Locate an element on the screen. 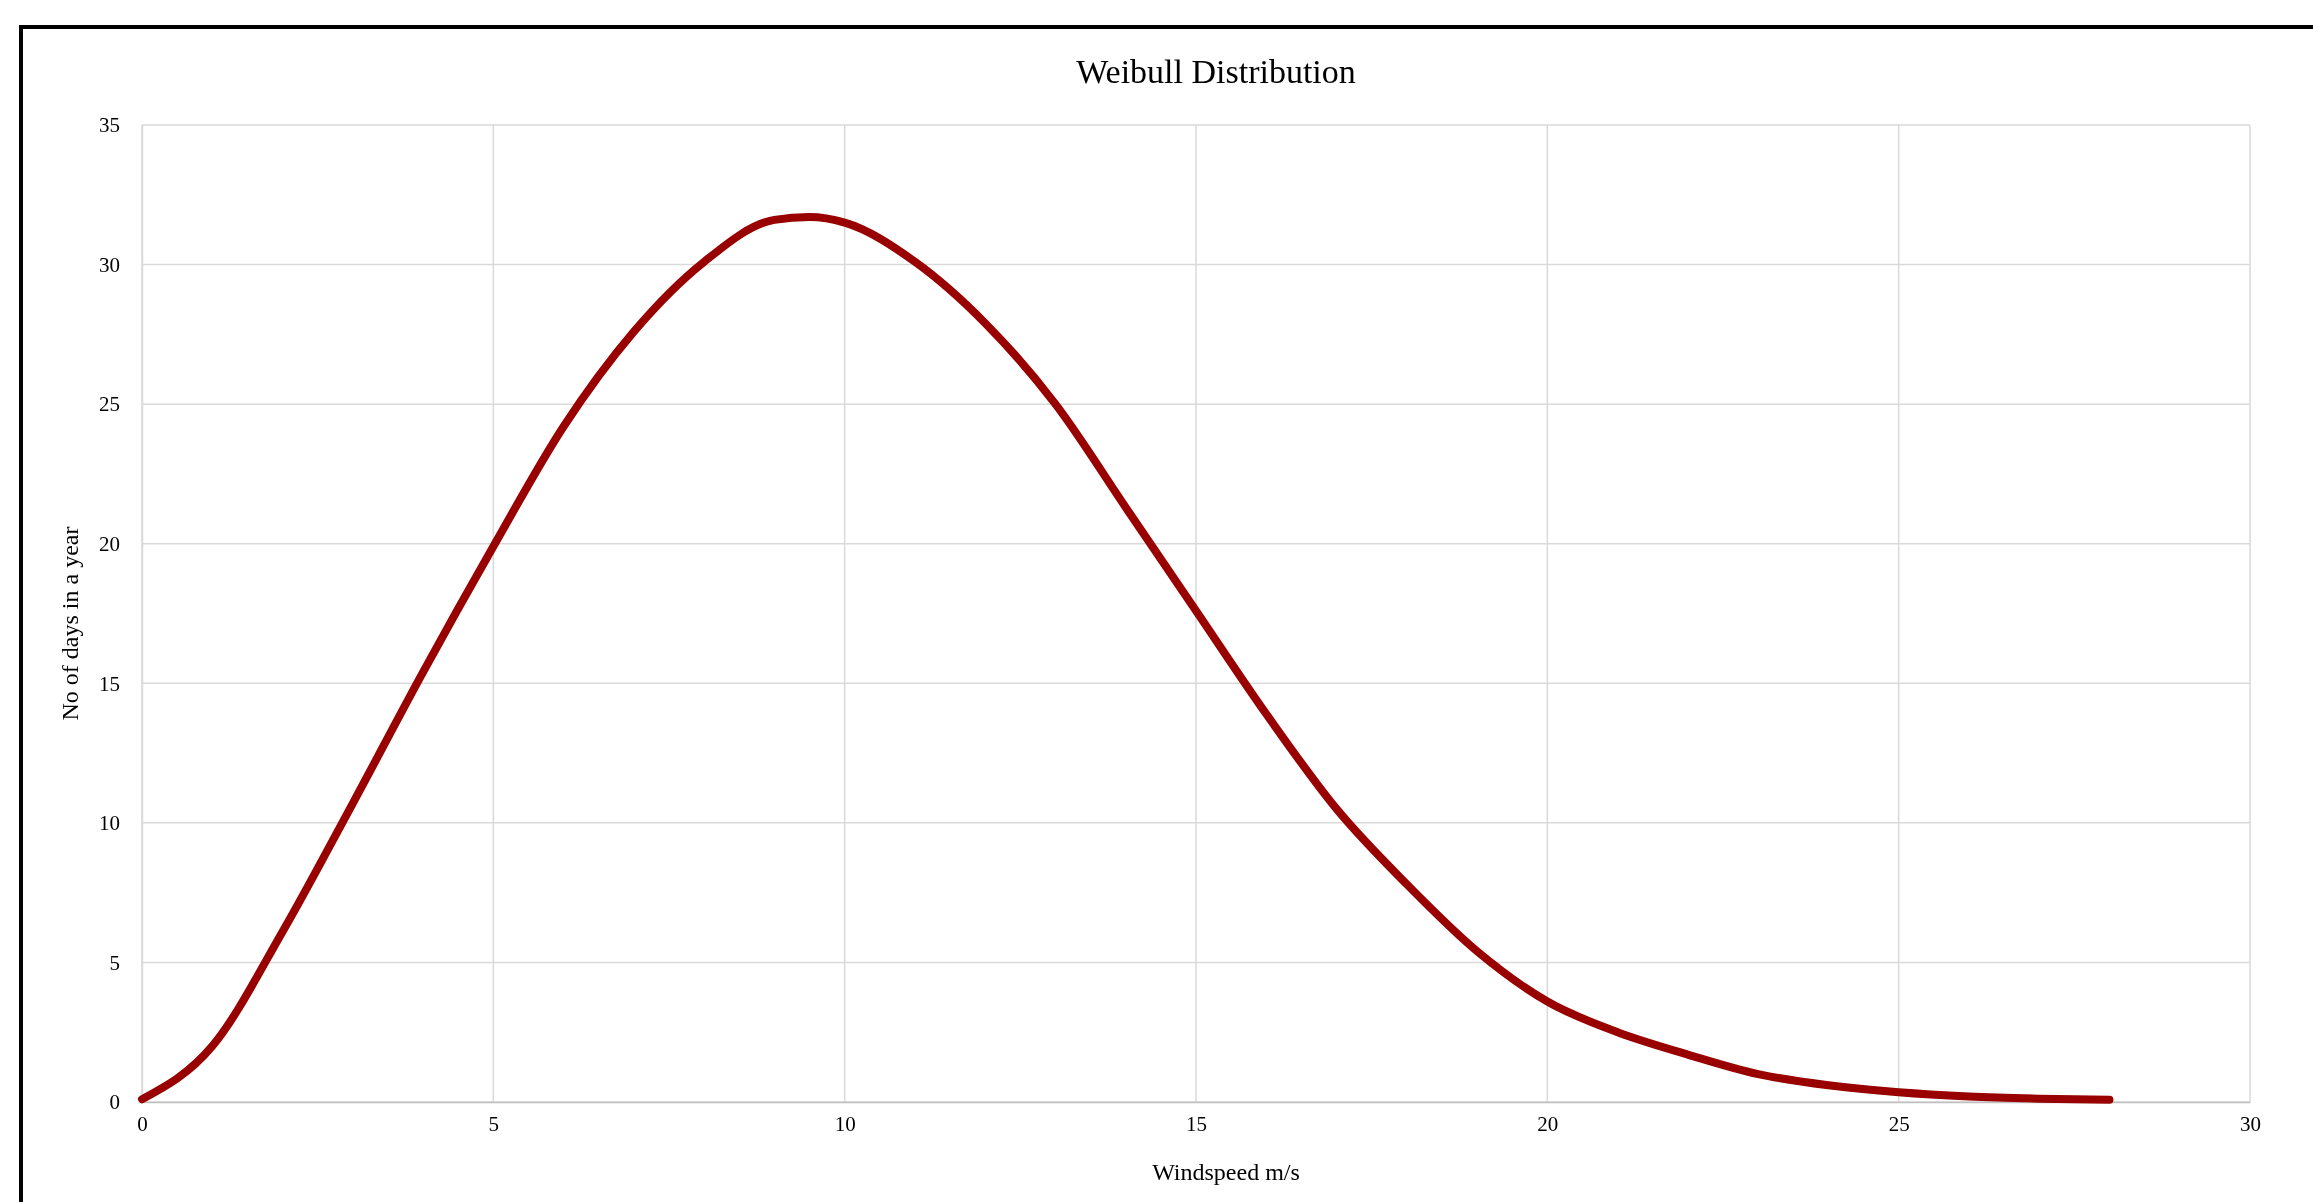 Image resolution: width=2313 pixels, height=1202 pixels. y-tick-label: 25 is located at coordinates (109, 404).